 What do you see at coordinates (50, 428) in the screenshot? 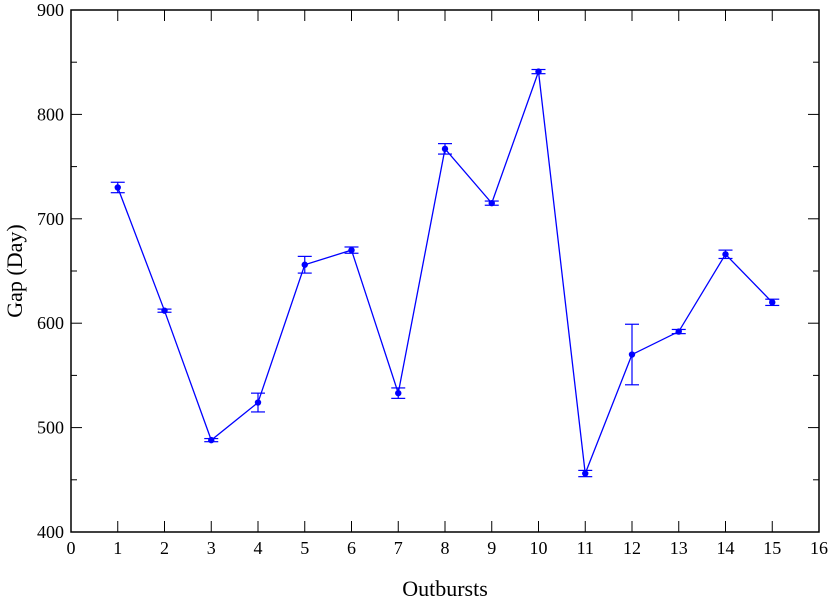
I see `y-tick-label: 500` at bounding box center [50, 428].